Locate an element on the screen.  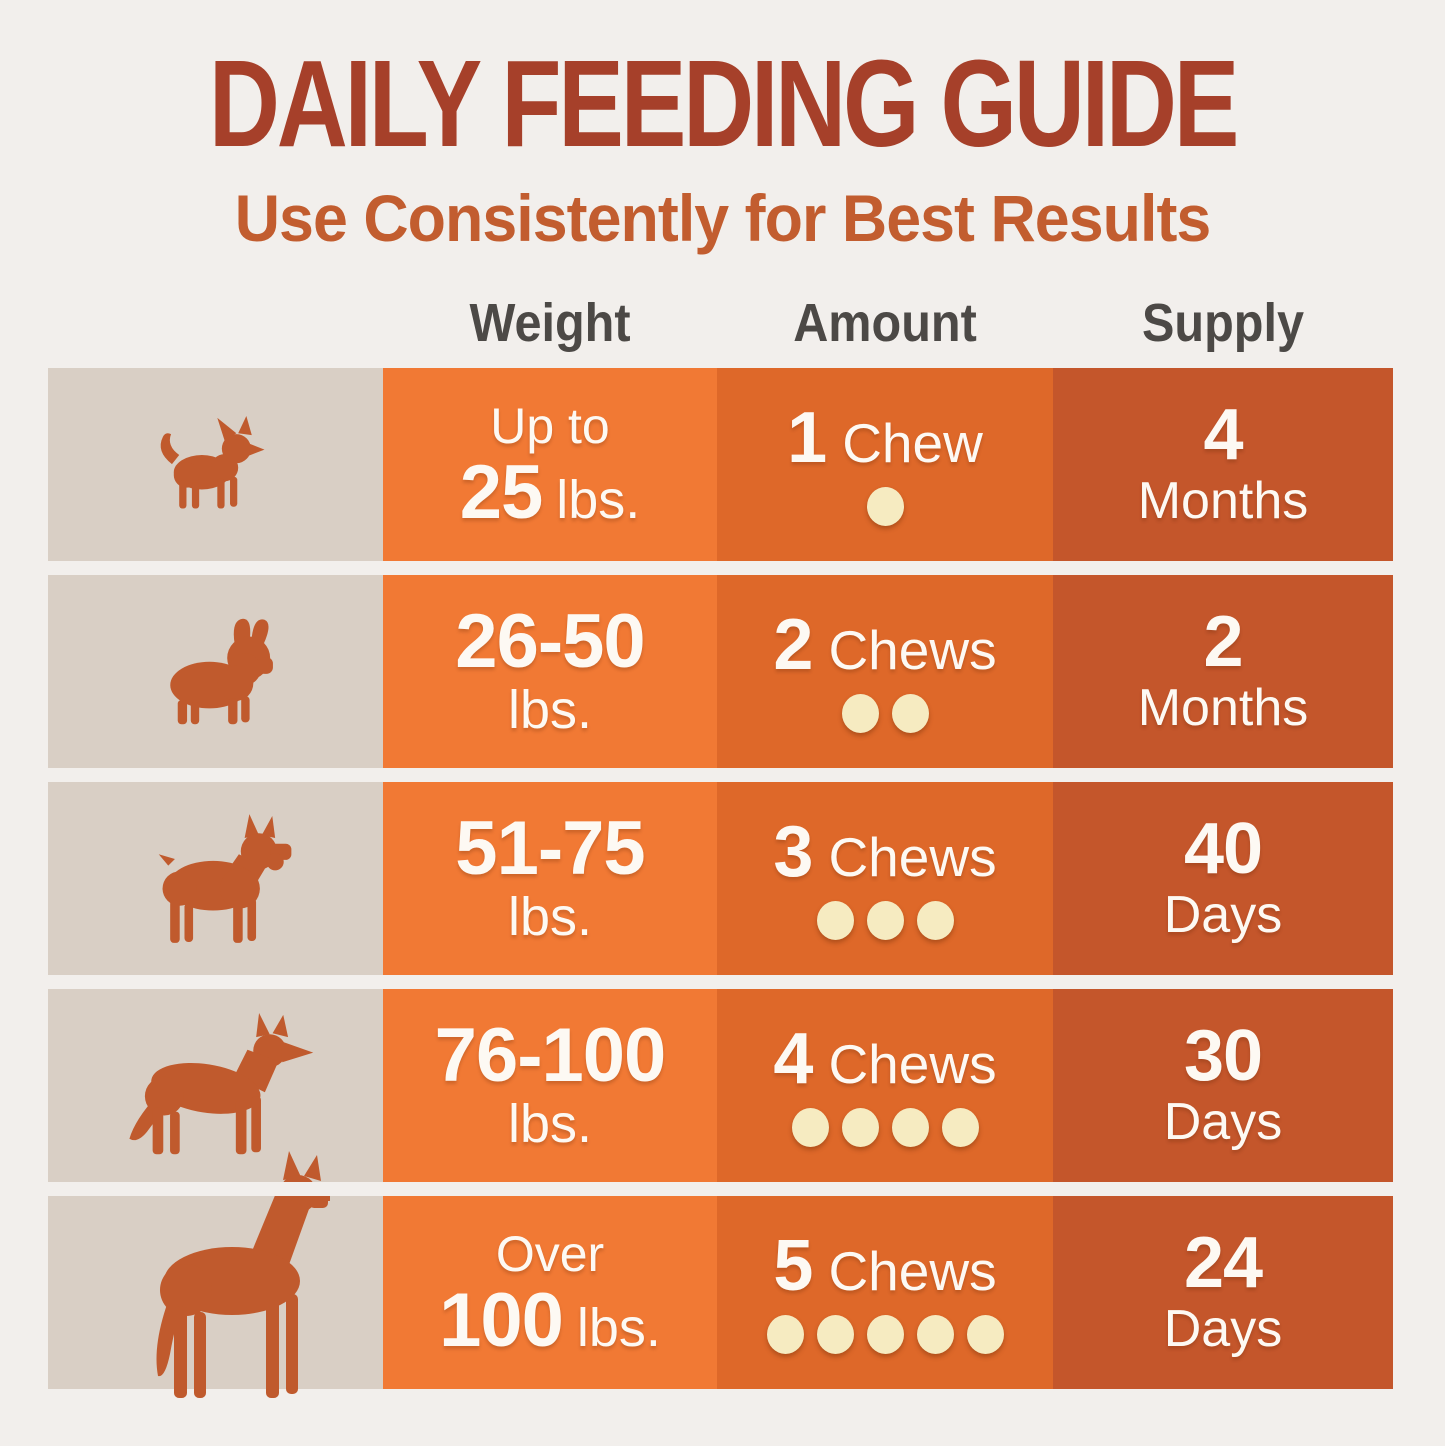
amount-cell: 1 Chew is located at coordinates (885, 464).